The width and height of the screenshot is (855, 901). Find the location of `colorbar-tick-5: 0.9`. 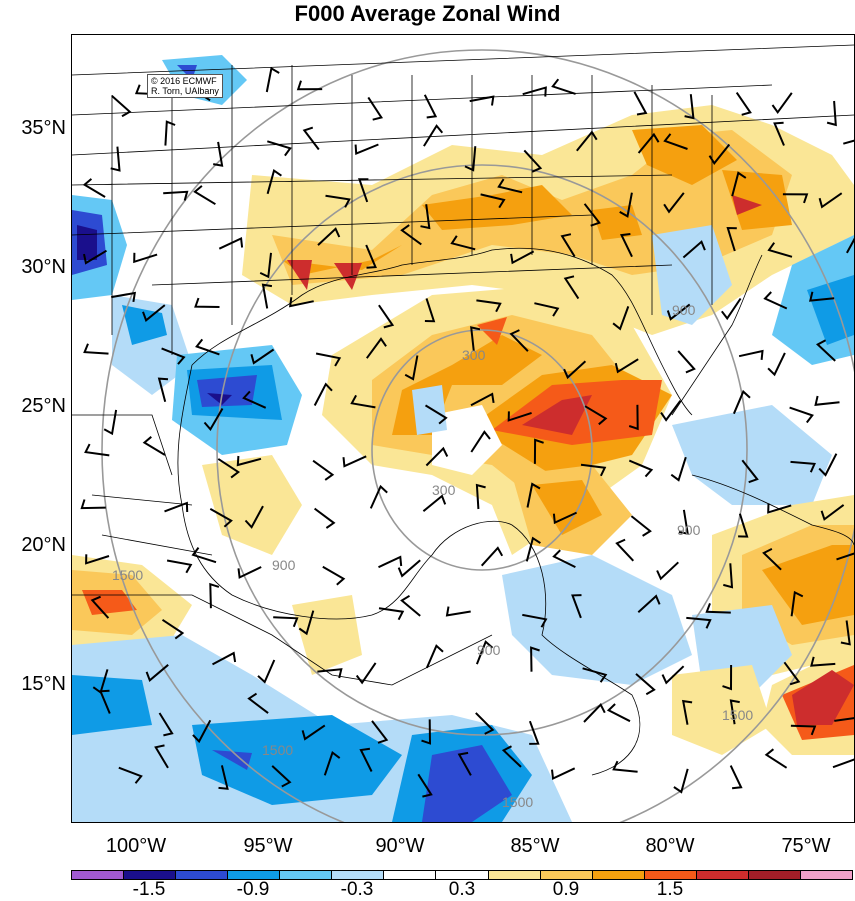

colorbar-tick-5: 0.9 is located at coordinates (566, 889).